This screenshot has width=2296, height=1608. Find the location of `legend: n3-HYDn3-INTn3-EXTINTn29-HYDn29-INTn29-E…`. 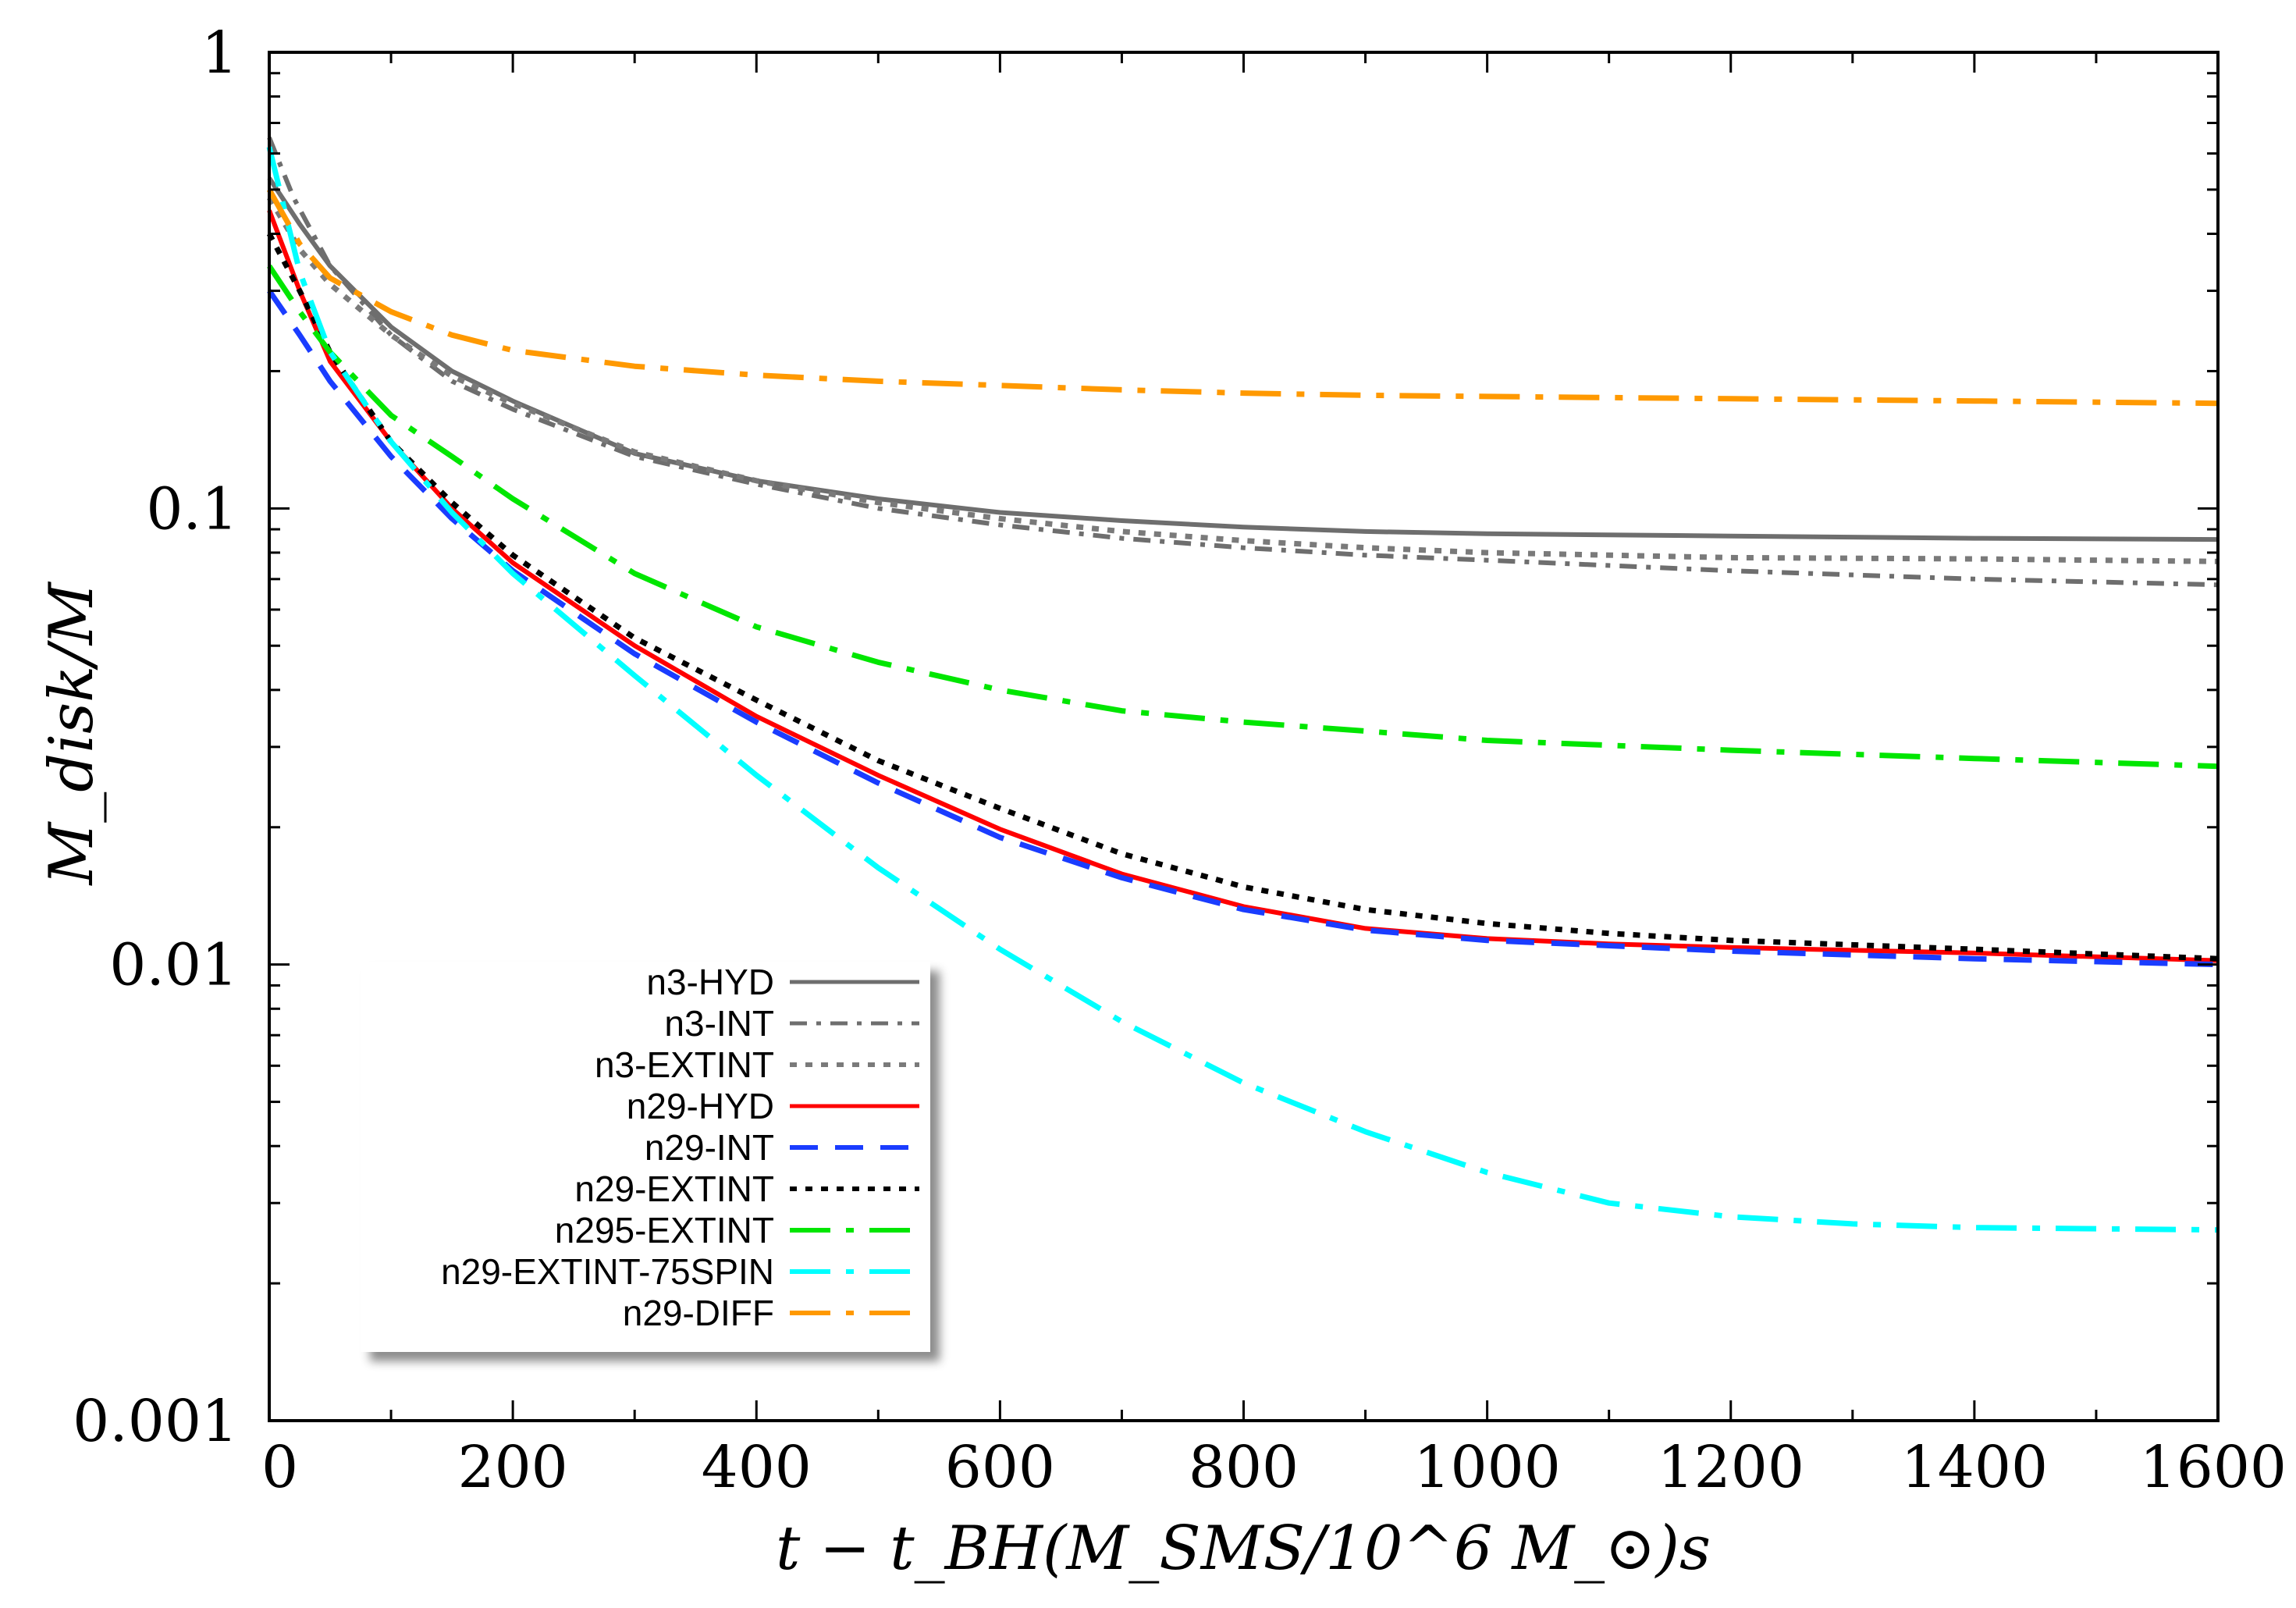

legend: n3-HYDn3-INTn3-EXTINTn29-HYDn29-INTn29-E… is located at coordinates (645, 1157).